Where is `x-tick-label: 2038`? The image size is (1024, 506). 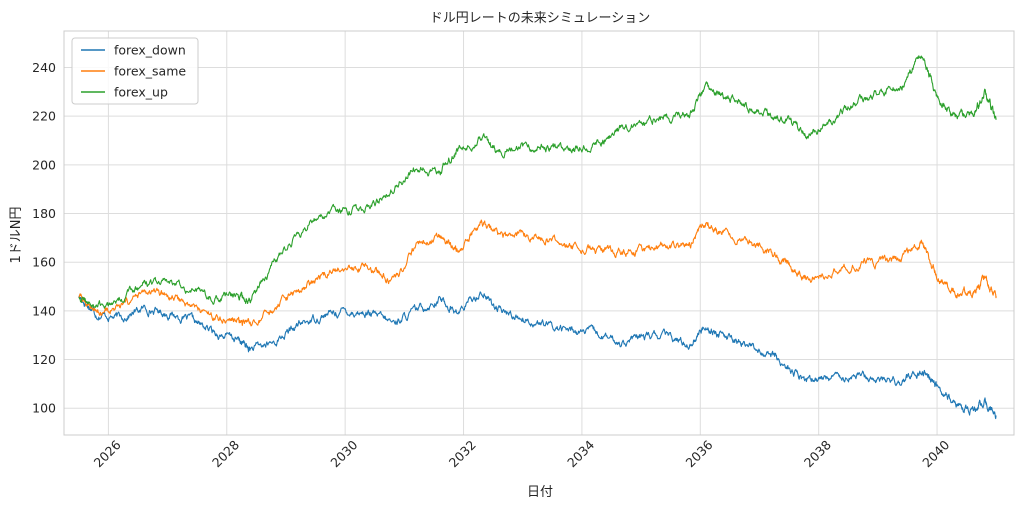
x-tick-label: 2038 is located at coordinates (817, 453).